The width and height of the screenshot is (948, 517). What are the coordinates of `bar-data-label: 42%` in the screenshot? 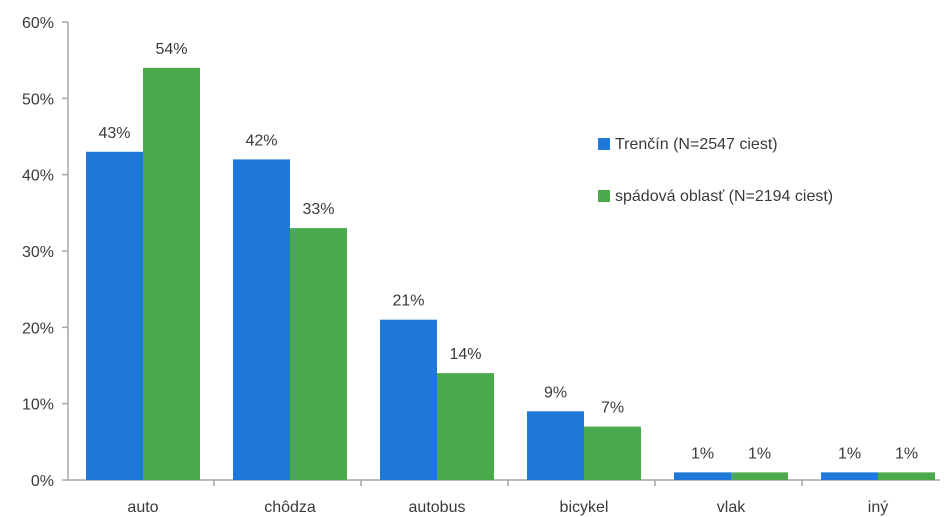 It's located at (261, 140).